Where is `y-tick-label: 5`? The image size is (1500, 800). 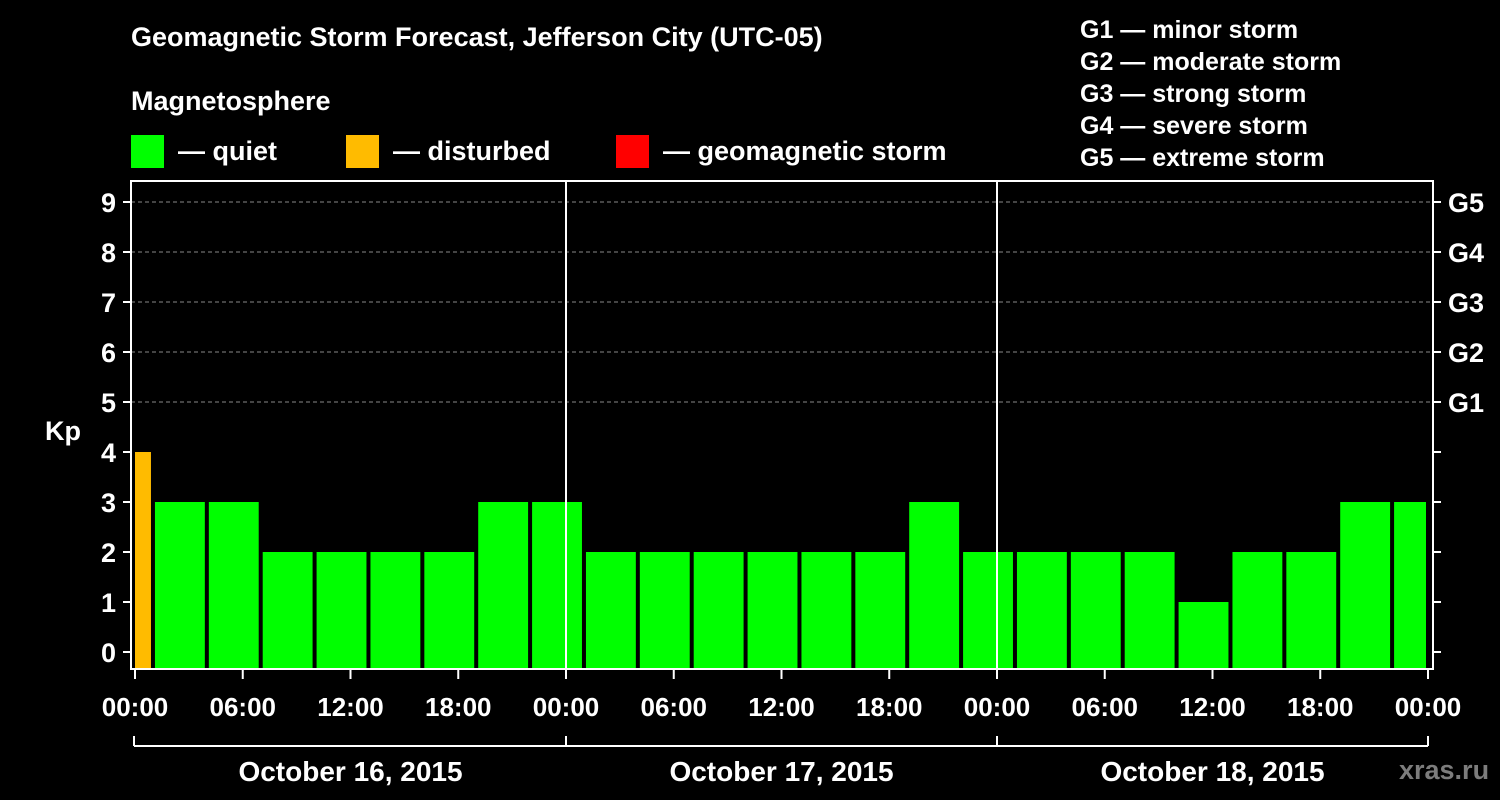 y-tick-label: 5 is located at coordinates (108, 403).